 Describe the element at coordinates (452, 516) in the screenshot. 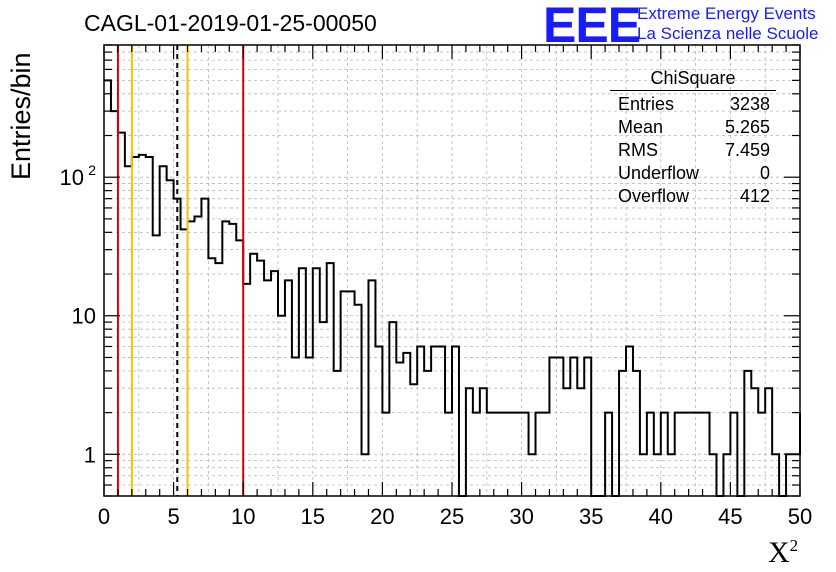

I see `x-tick-label: 25` at that location.